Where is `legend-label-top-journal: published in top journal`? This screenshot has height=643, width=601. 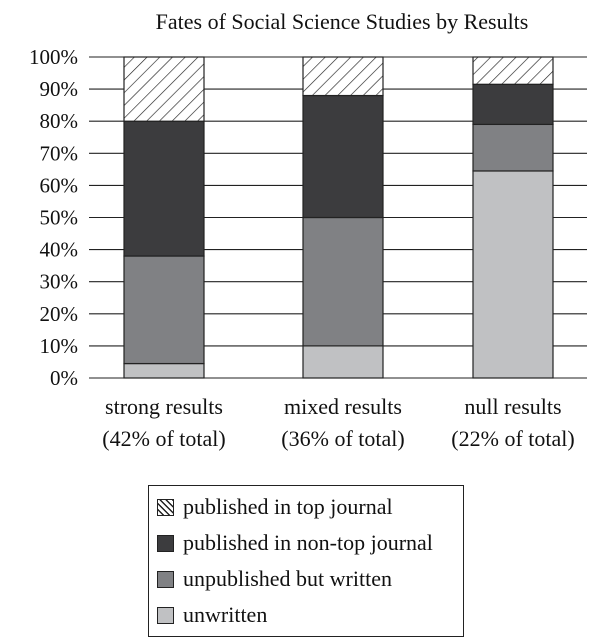 legend-label-top-journal: published in top journal is located at coordinates (288, 506).